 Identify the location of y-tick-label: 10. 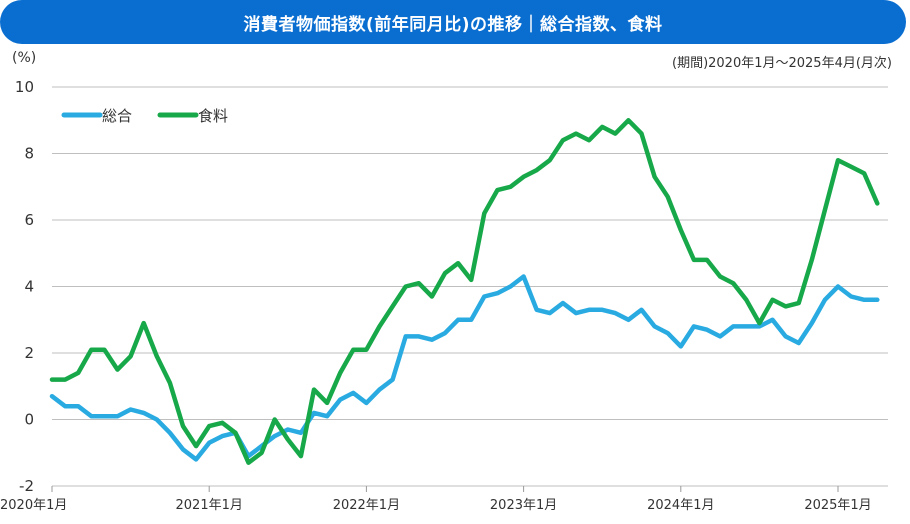
(24, 87).